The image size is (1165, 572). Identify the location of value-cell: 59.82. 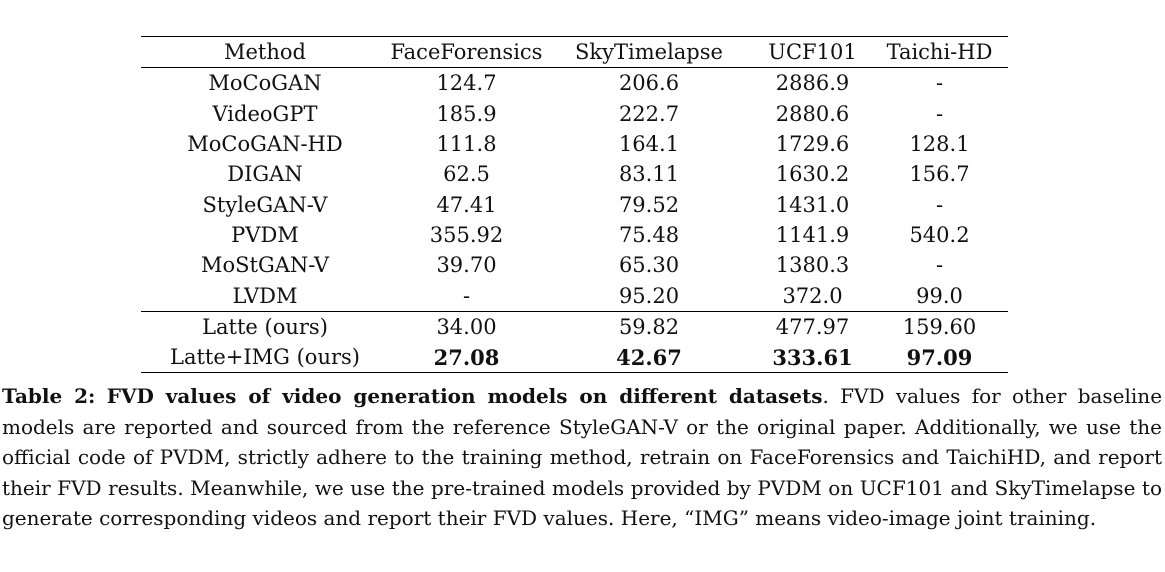
(649, 326).